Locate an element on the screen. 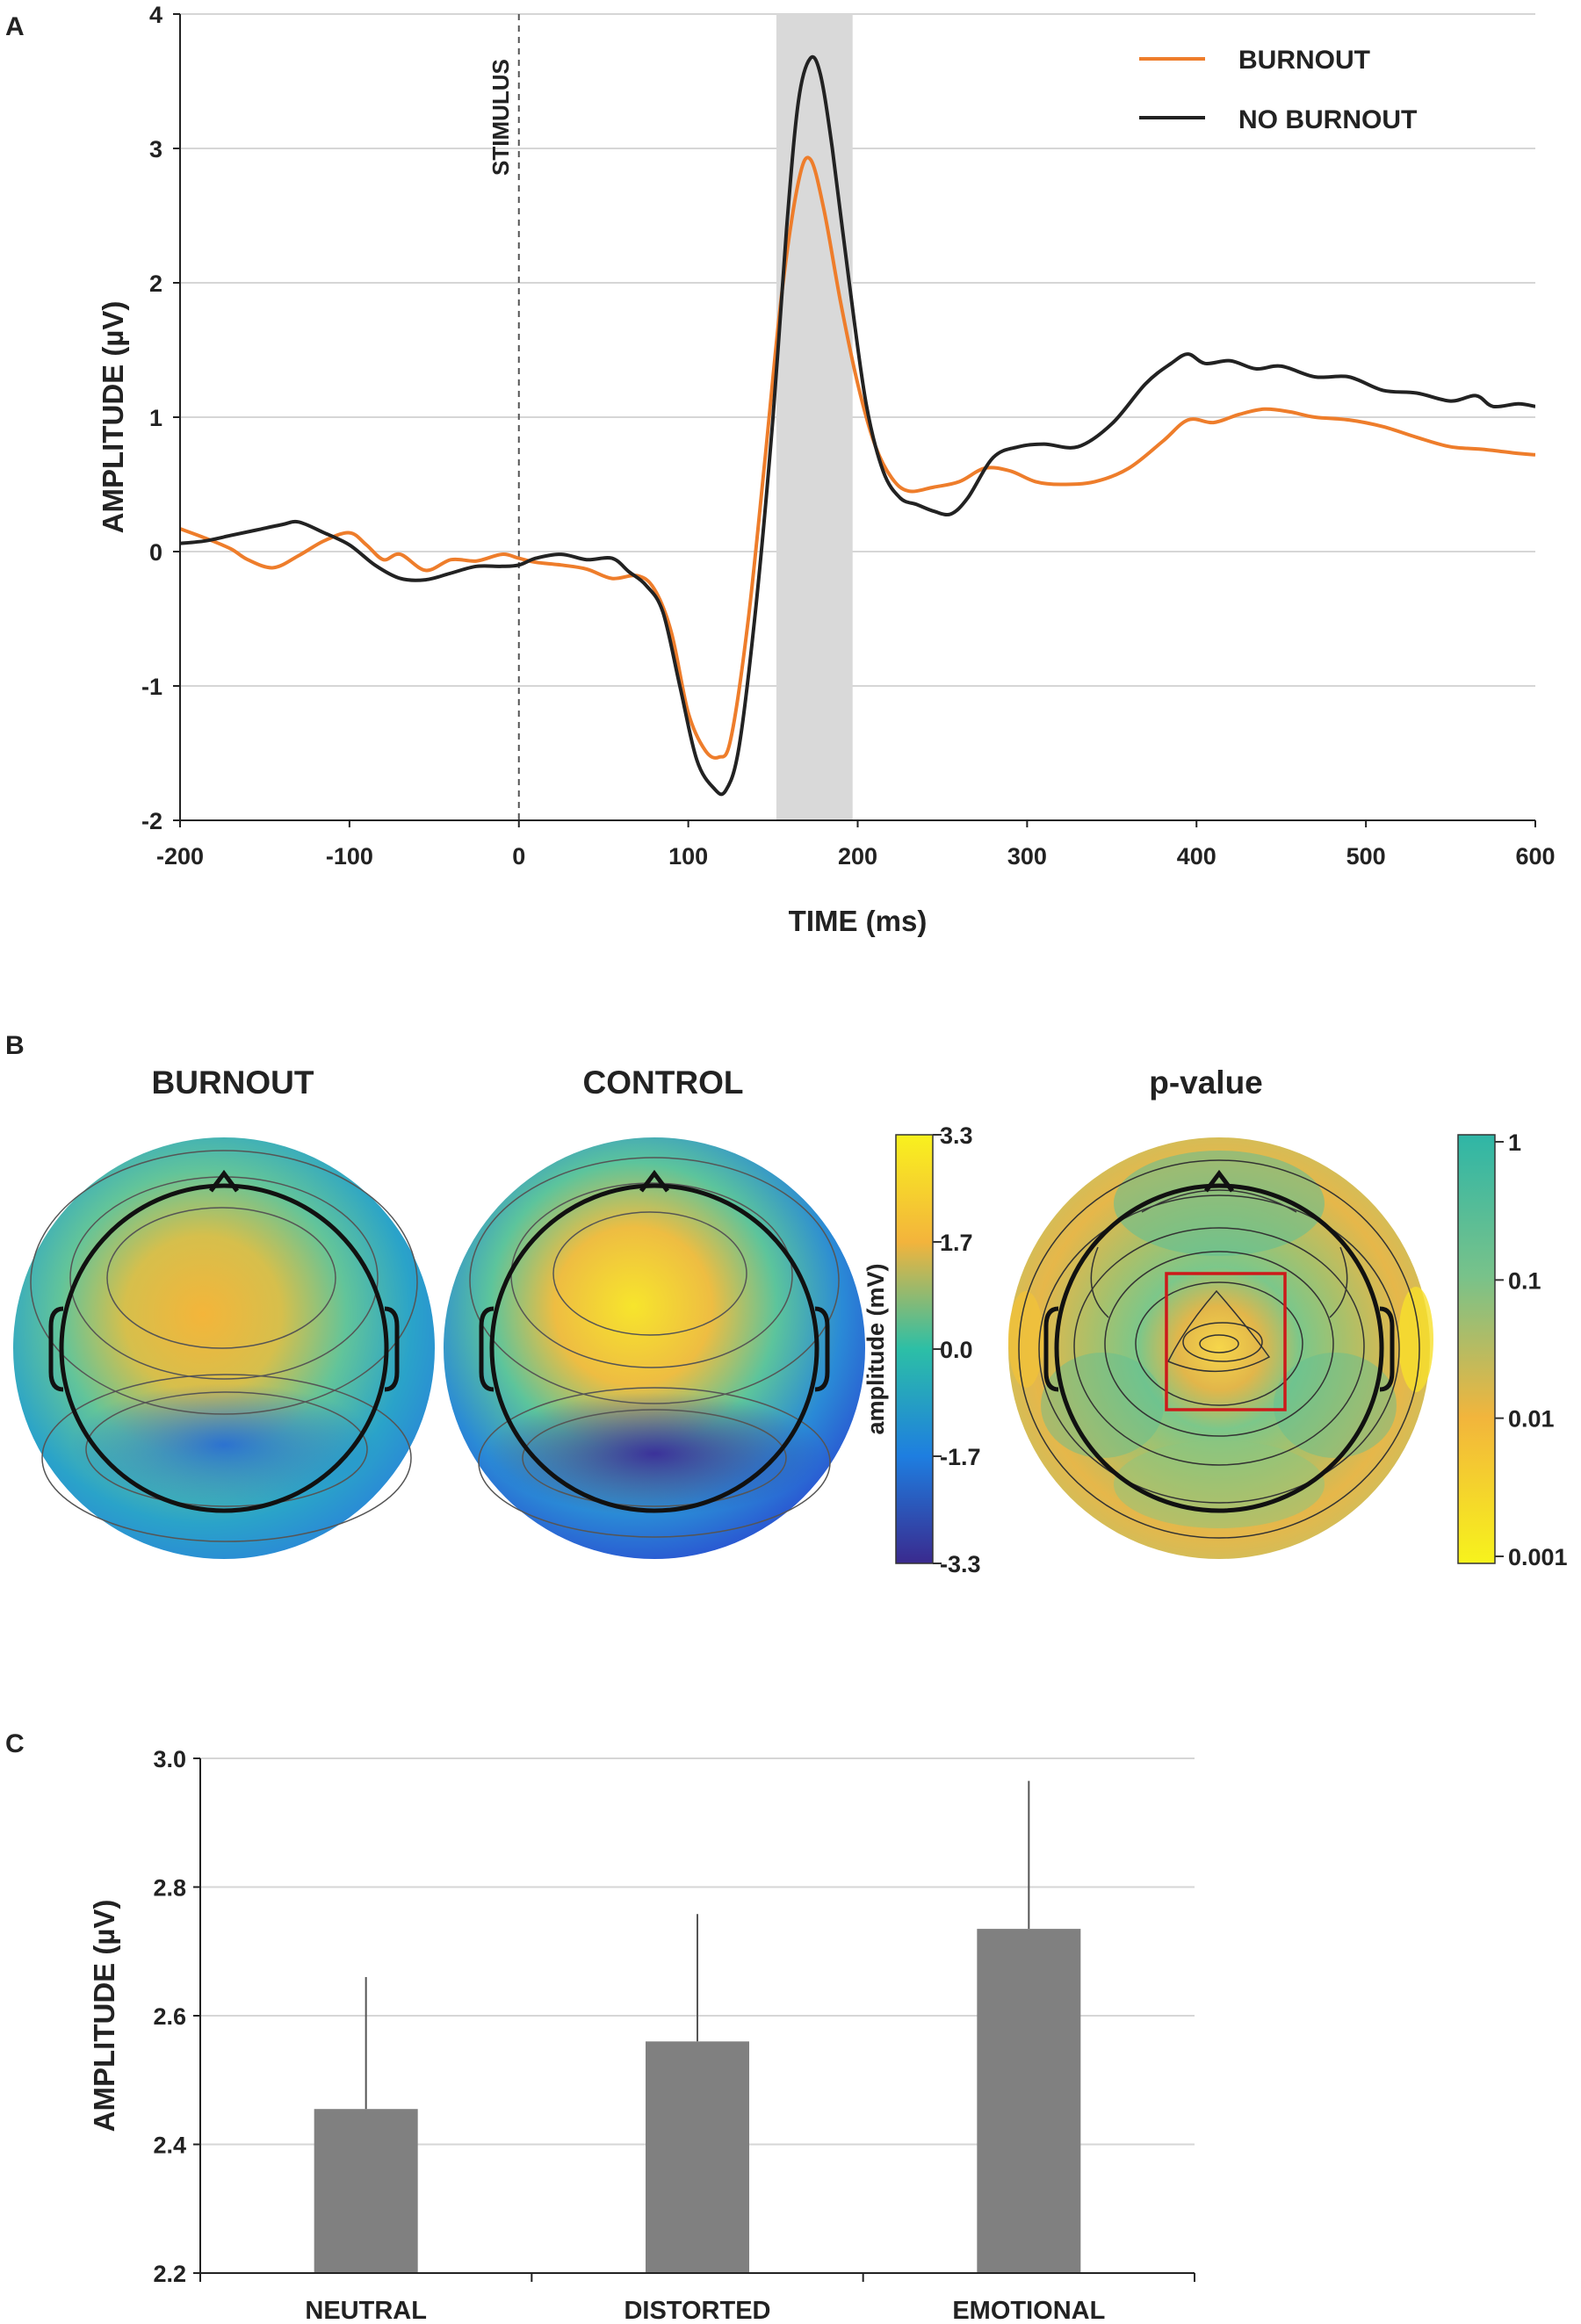 This screenshot has width=1581, height=2324. topomap-control is located at coordinates (654, 1348).